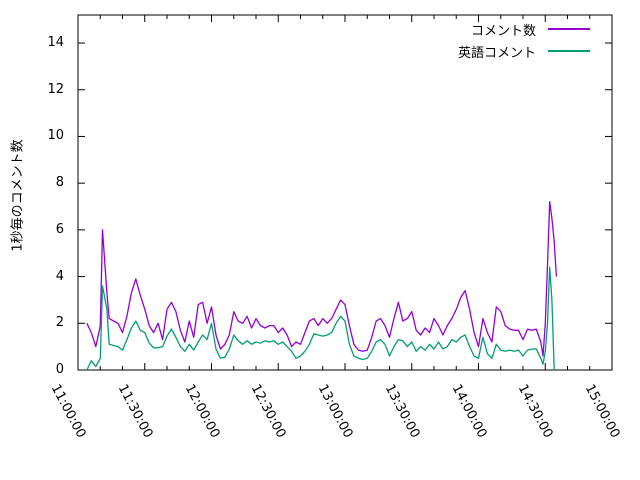 This screenshot has width=640, height=480. I want to click on y-tick-label: 0, so click(59, 369).